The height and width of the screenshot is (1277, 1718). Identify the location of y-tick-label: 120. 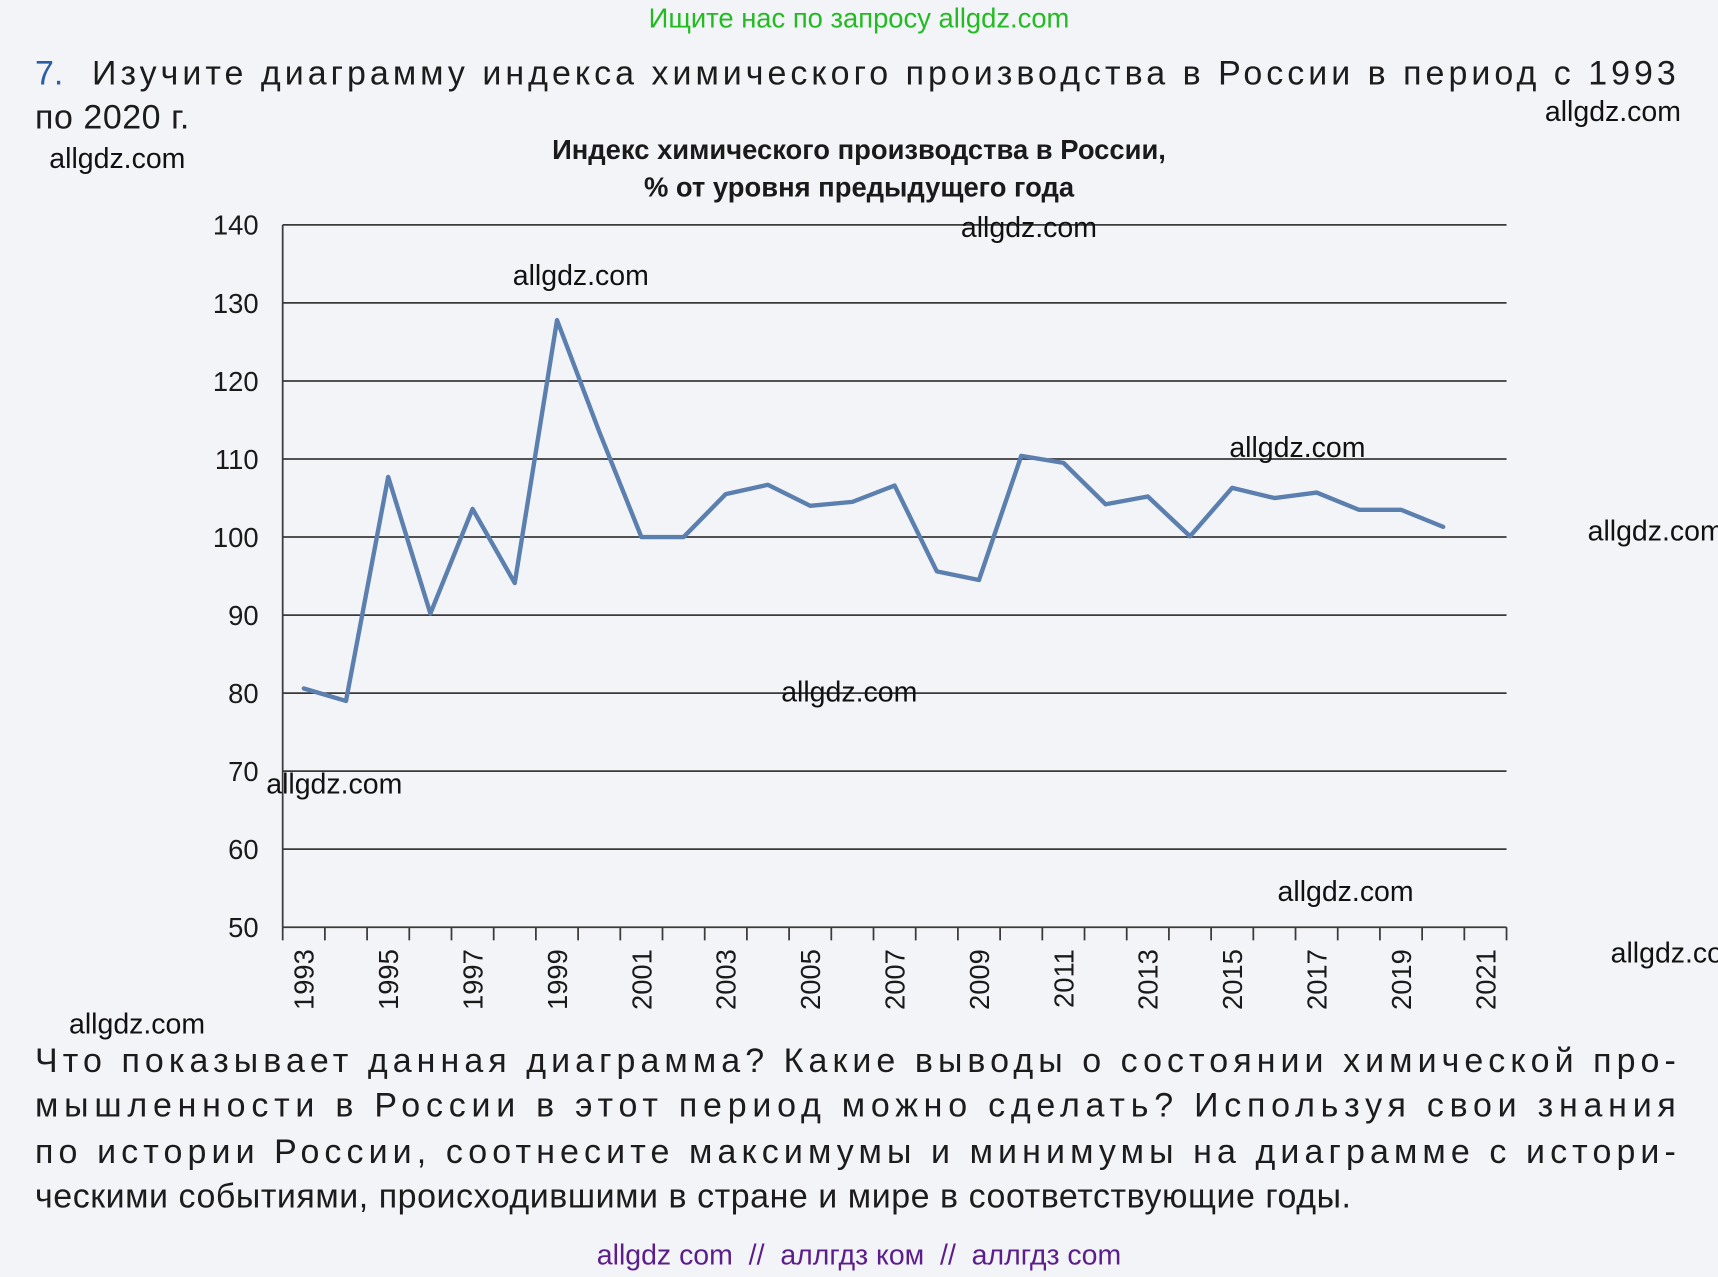
(236, 381).